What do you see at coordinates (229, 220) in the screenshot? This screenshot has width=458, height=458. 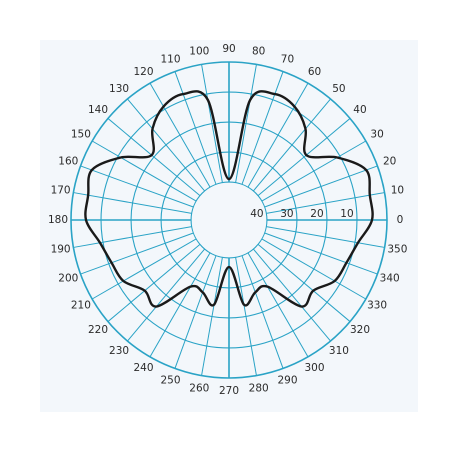 I see `grid-ring` at bounding box center [229, 220].